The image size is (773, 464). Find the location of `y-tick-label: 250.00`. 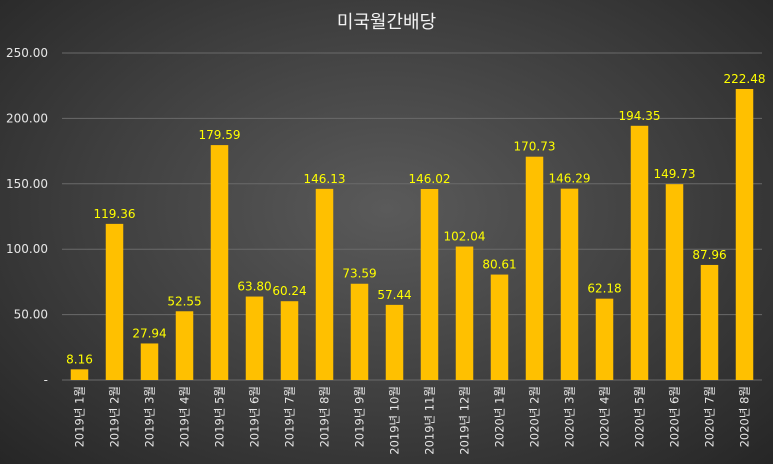

y-tick-label: 250.00 is located at coordinates (27, 53).